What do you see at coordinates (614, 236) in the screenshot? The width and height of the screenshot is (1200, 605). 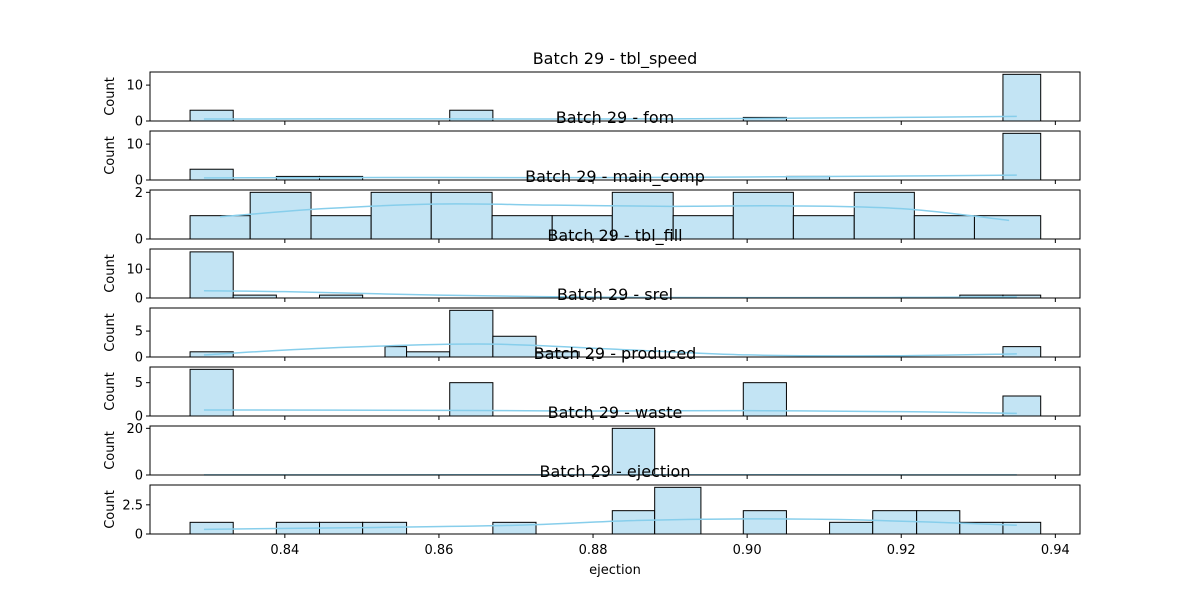 I see `subplot-title: Batch 29 - tbl_fill` at bounding box center [614, 236].